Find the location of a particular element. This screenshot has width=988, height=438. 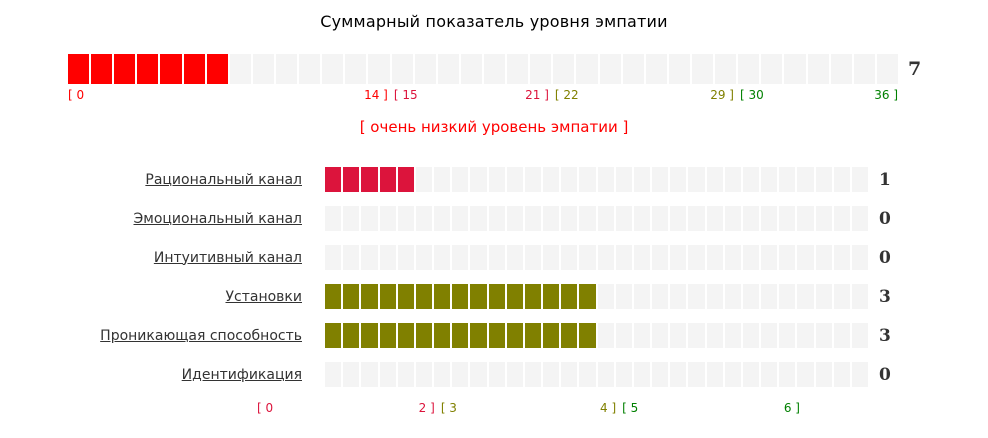

channel-row: Установки 3 is located at coordinates (528, 296).